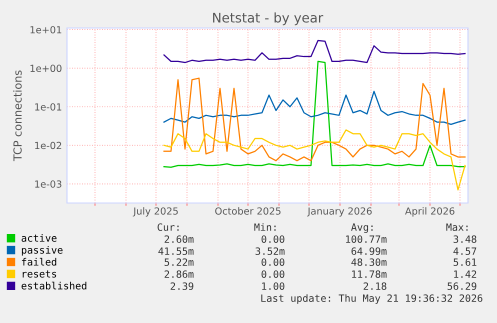  Describe the element at coordinates (369, 262) in the screenshot. I see `text: 48.30m` at that location.